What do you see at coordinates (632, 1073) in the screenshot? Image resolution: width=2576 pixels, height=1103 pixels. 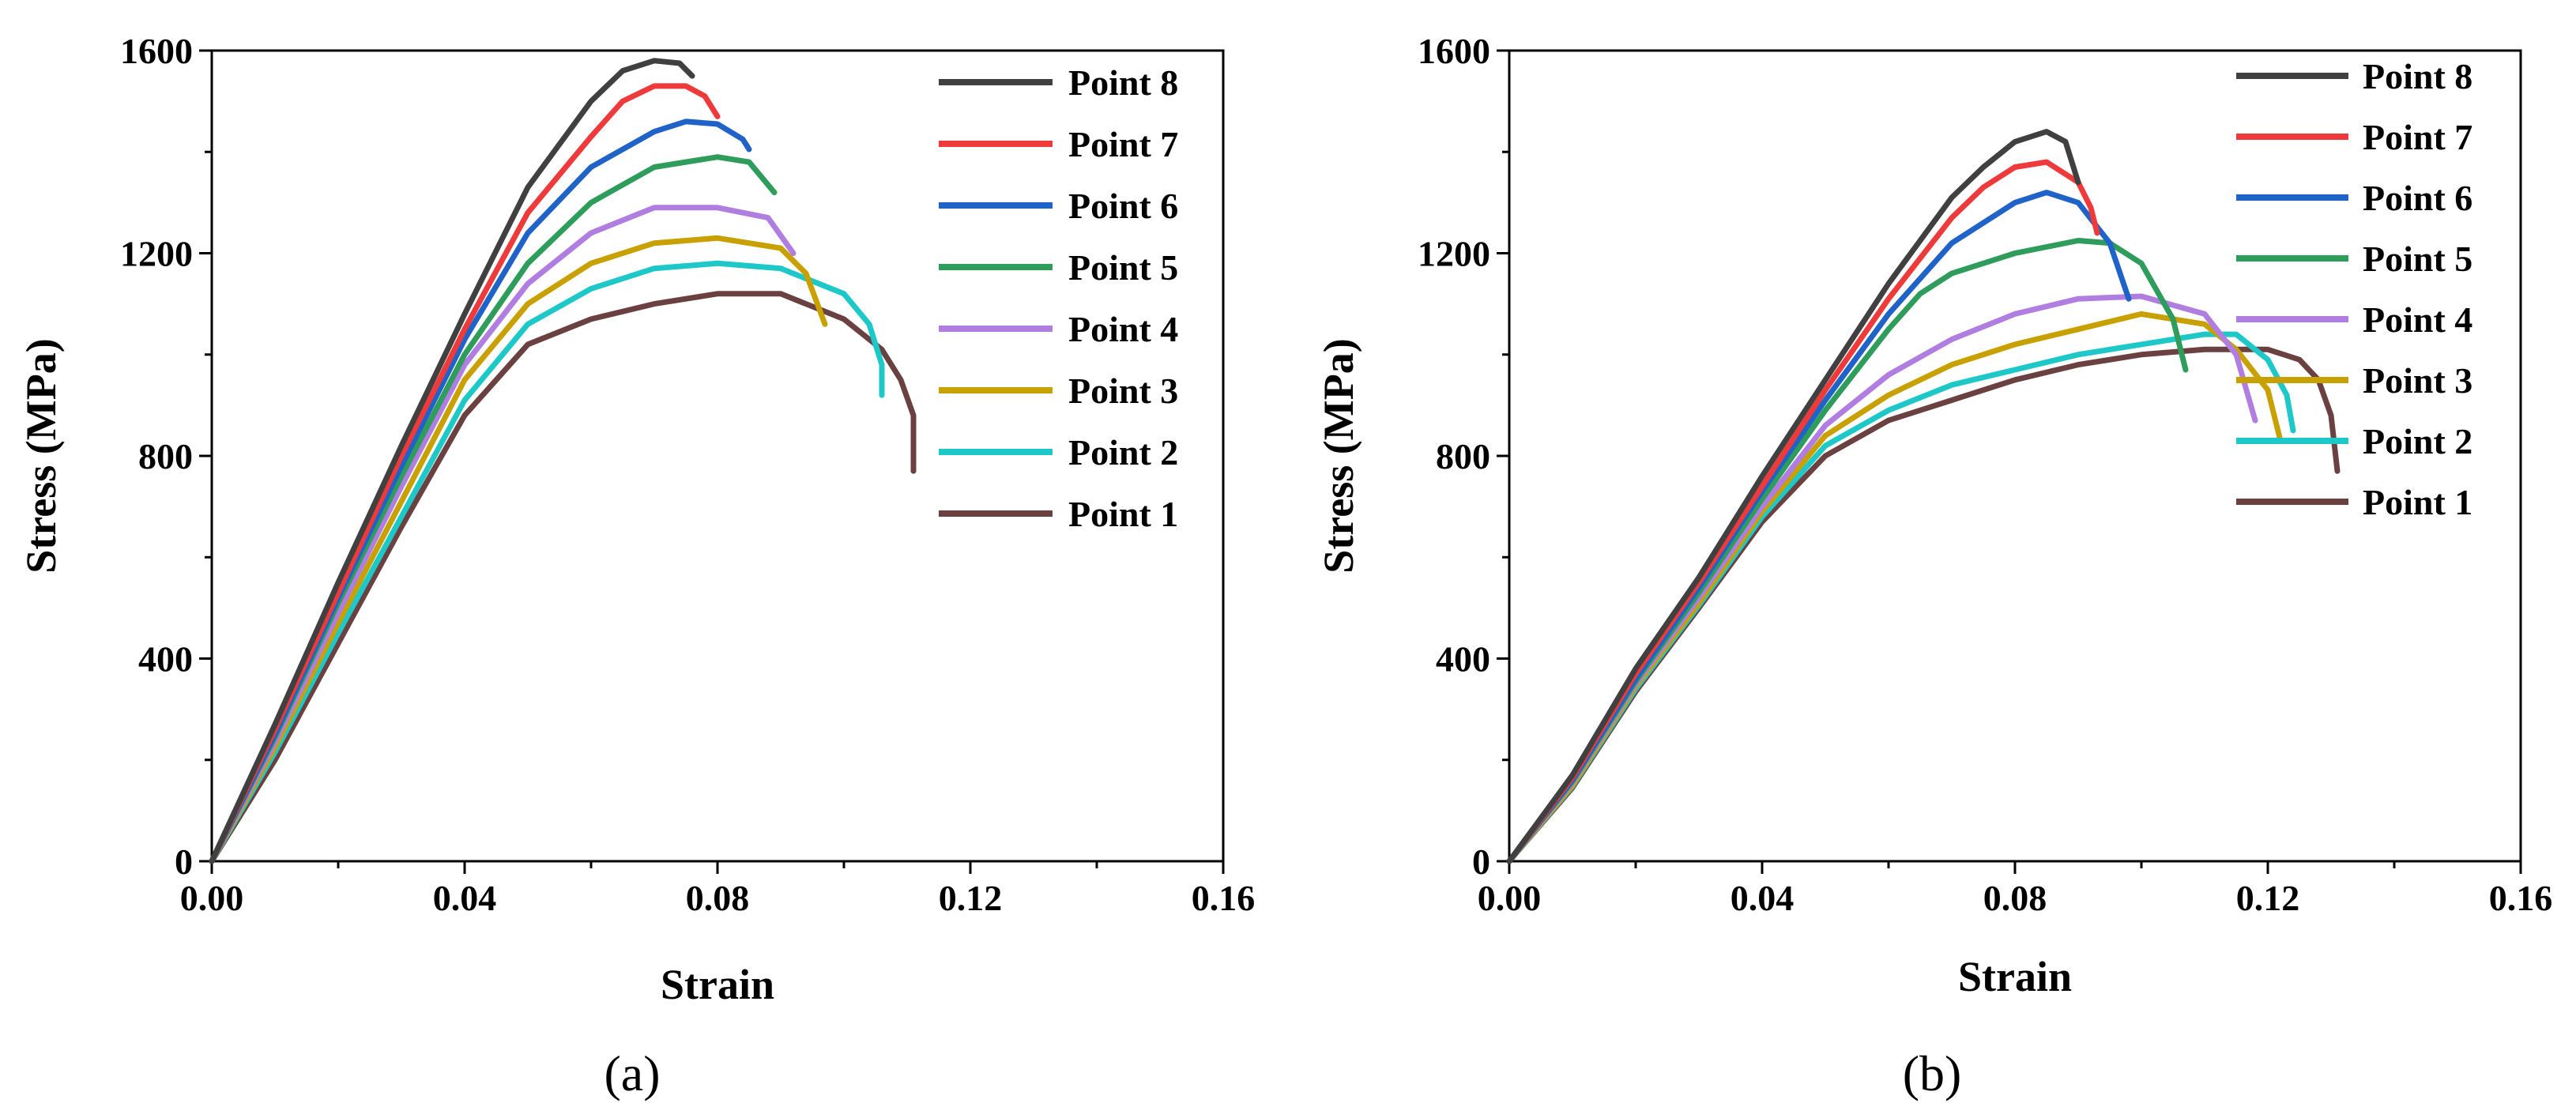 I see `panel-label: (a)` at bounding box center [632, 1073].